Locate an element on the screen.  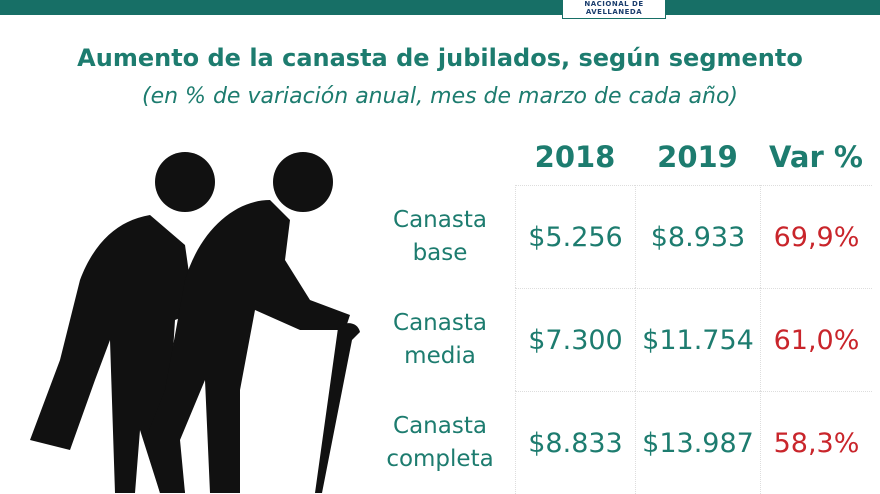
table-cell: 58,3% is located at coordinates (816, 442).